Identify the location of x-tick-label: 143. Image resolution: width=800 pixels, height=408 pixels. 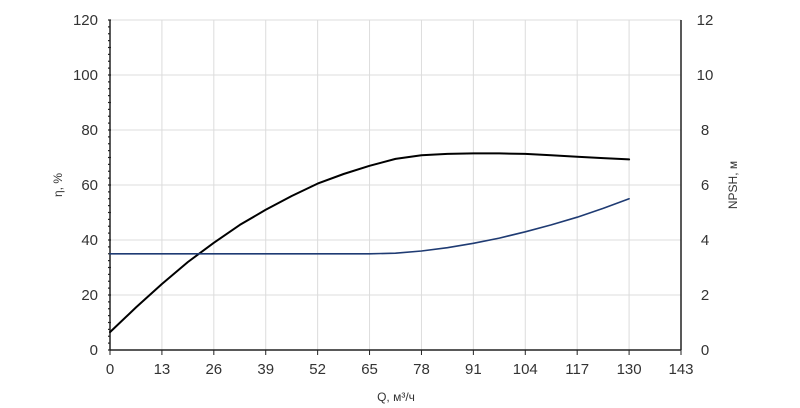
(680, 369).